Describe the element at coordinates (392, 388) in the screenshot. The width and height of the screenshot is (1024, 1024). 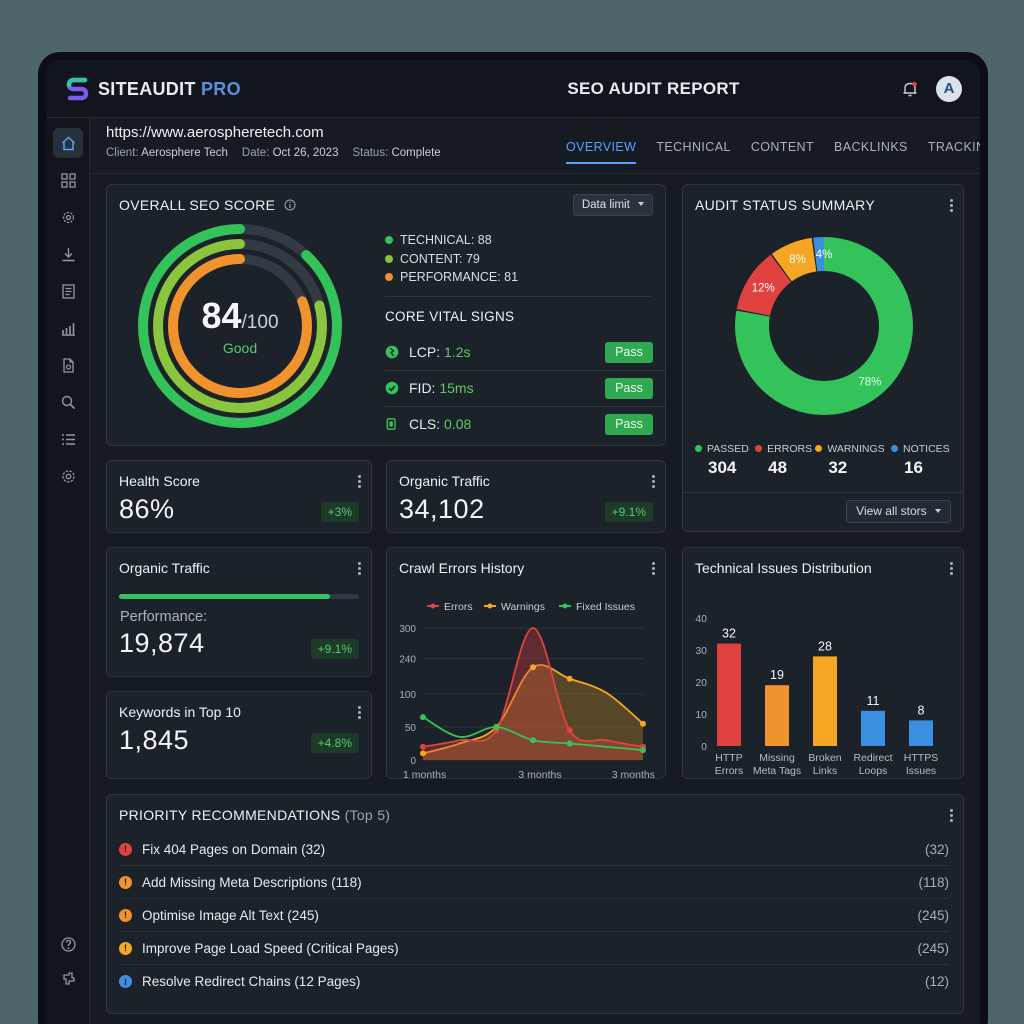
I see `check-icon` at that location.